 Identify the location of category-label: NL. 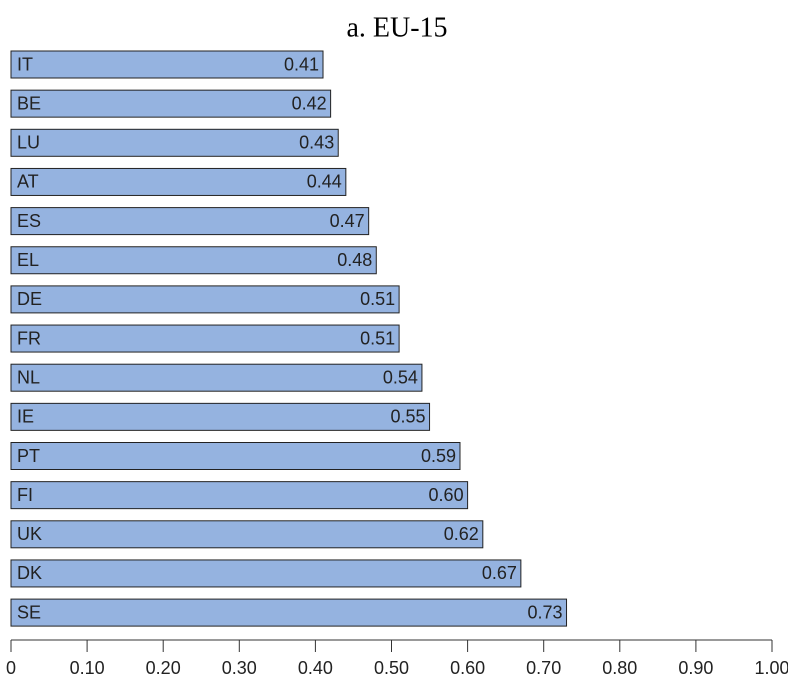
(28, 377).